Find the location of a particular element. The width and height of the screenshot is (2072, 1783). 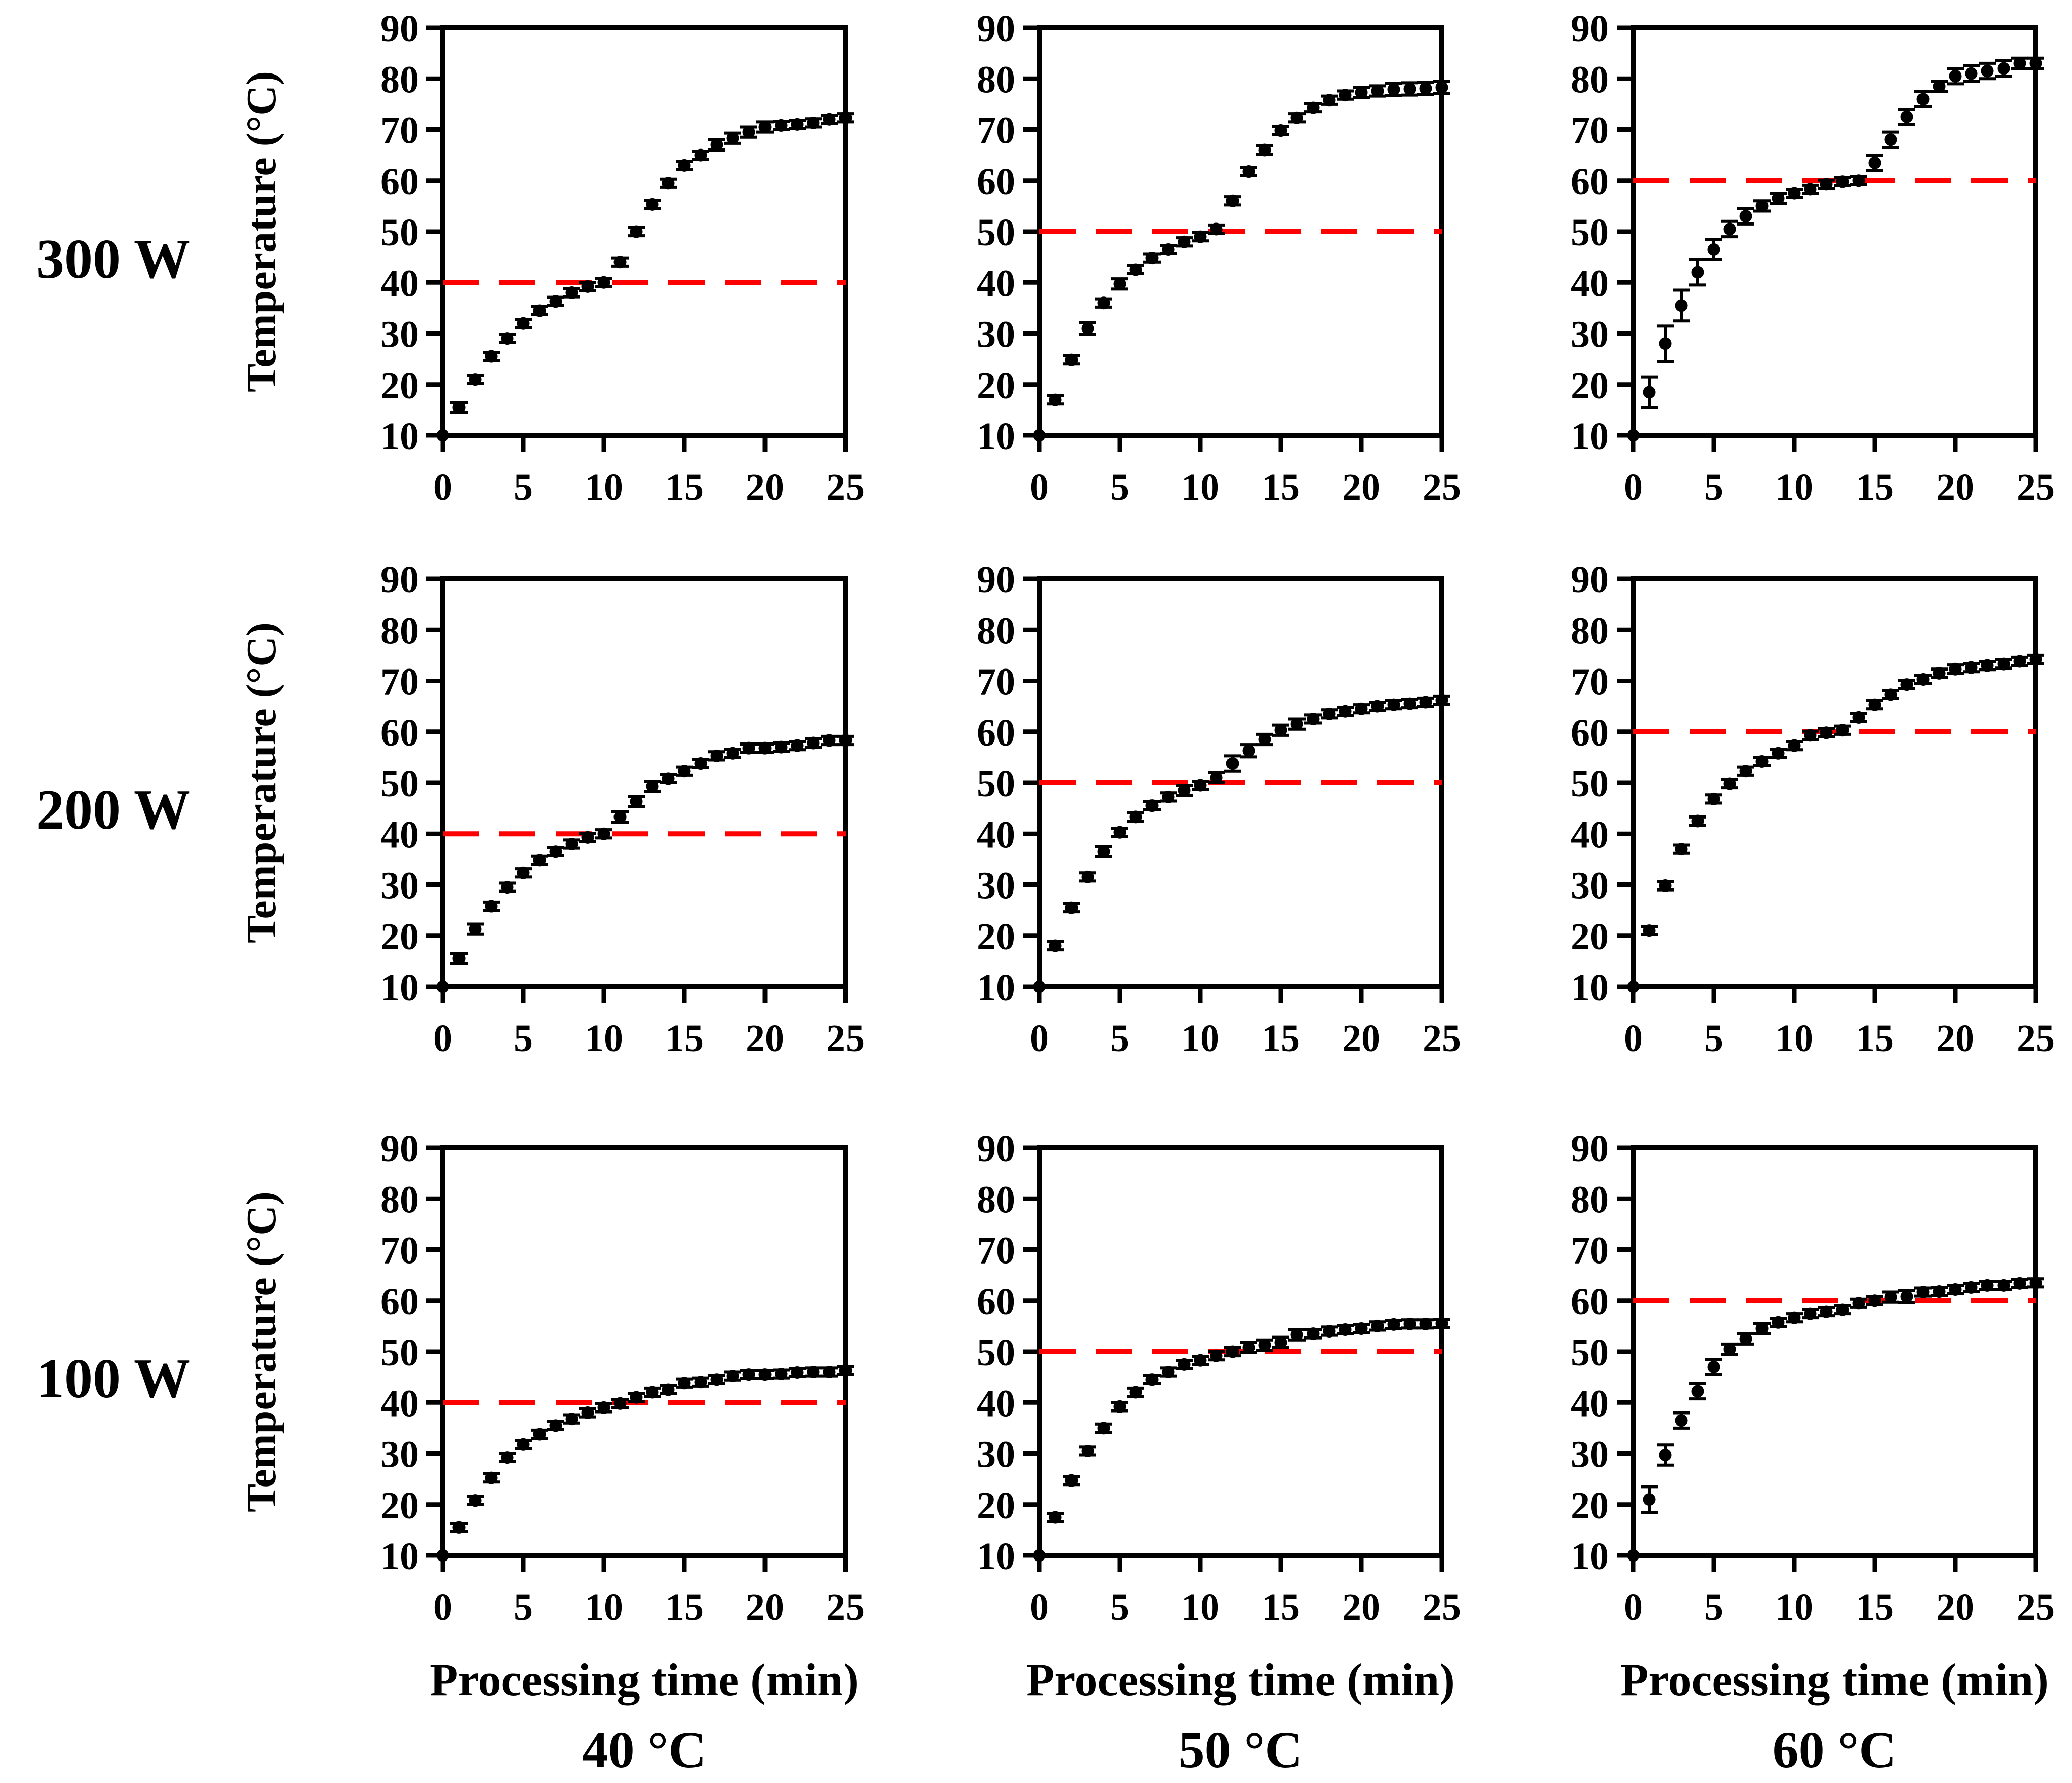

y-tick-label: 40 is located at coordinates (1590, 834).